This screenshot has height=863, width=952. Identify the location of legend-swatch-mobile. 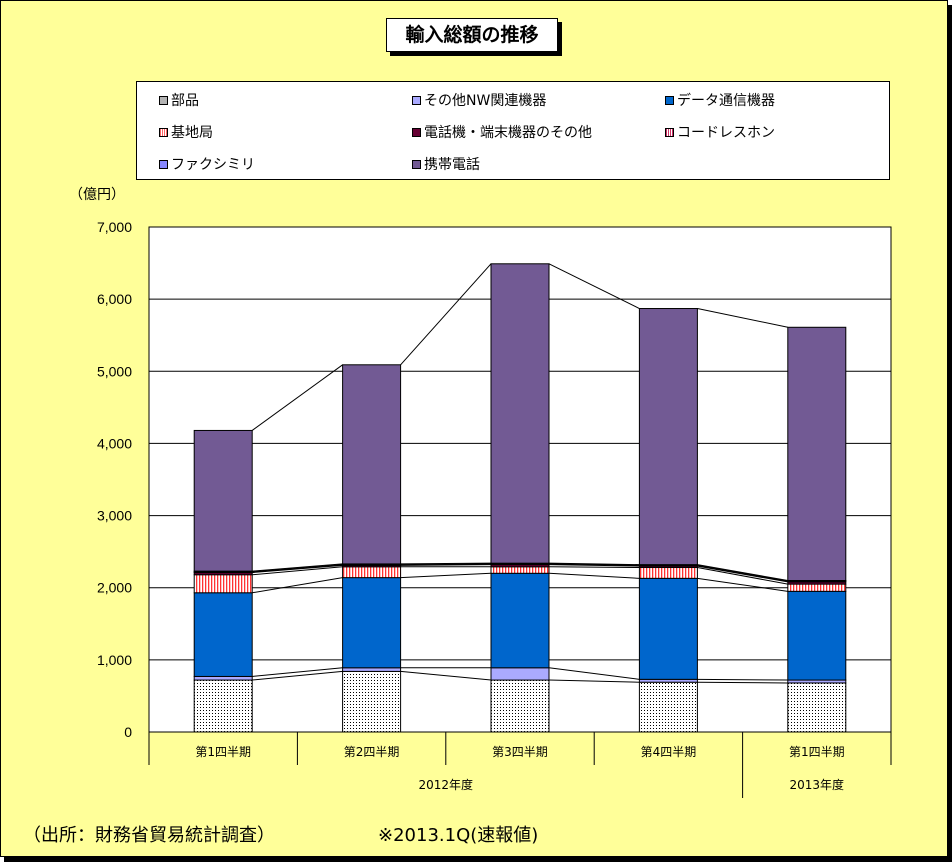
(416, 164).